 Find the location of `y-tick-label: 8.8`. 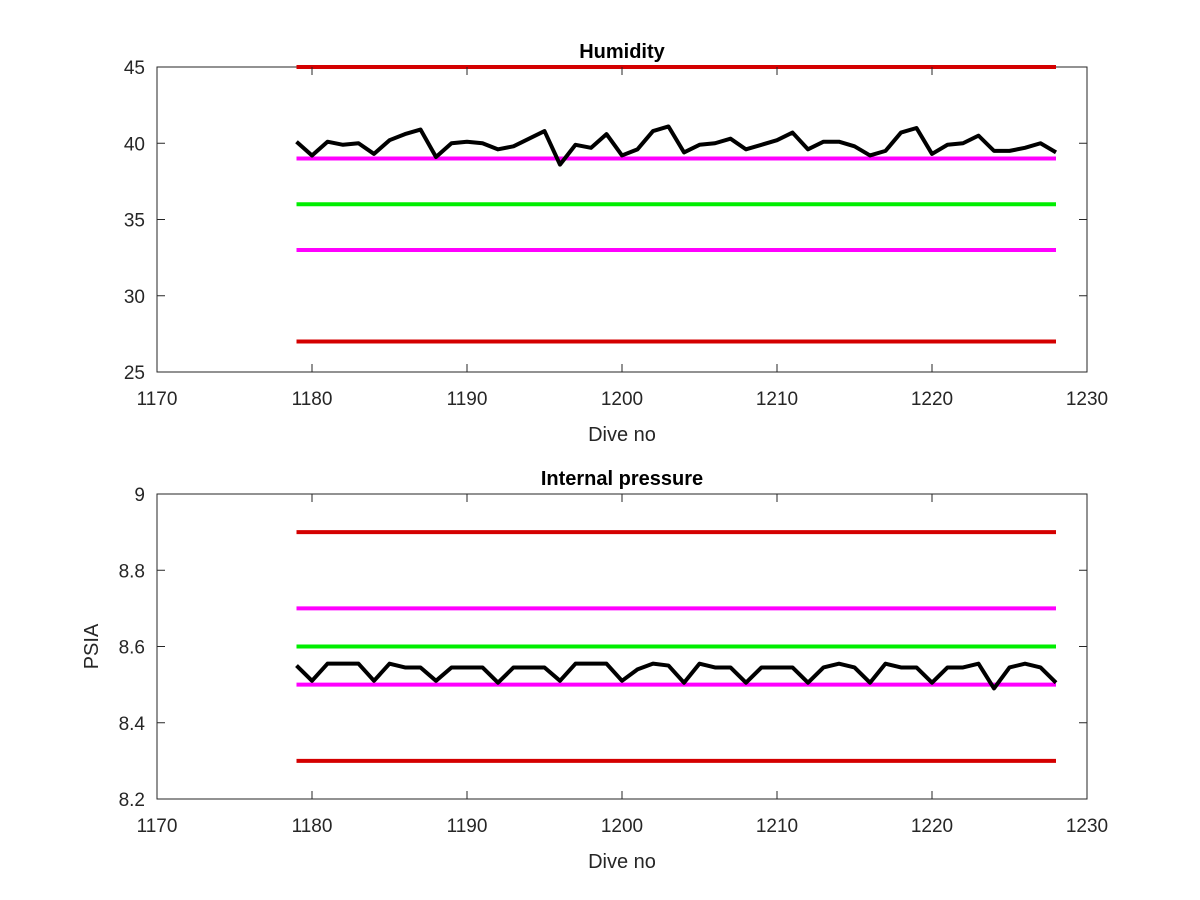

y-tick-label: 8.8 is located at coordinates (132, 571).